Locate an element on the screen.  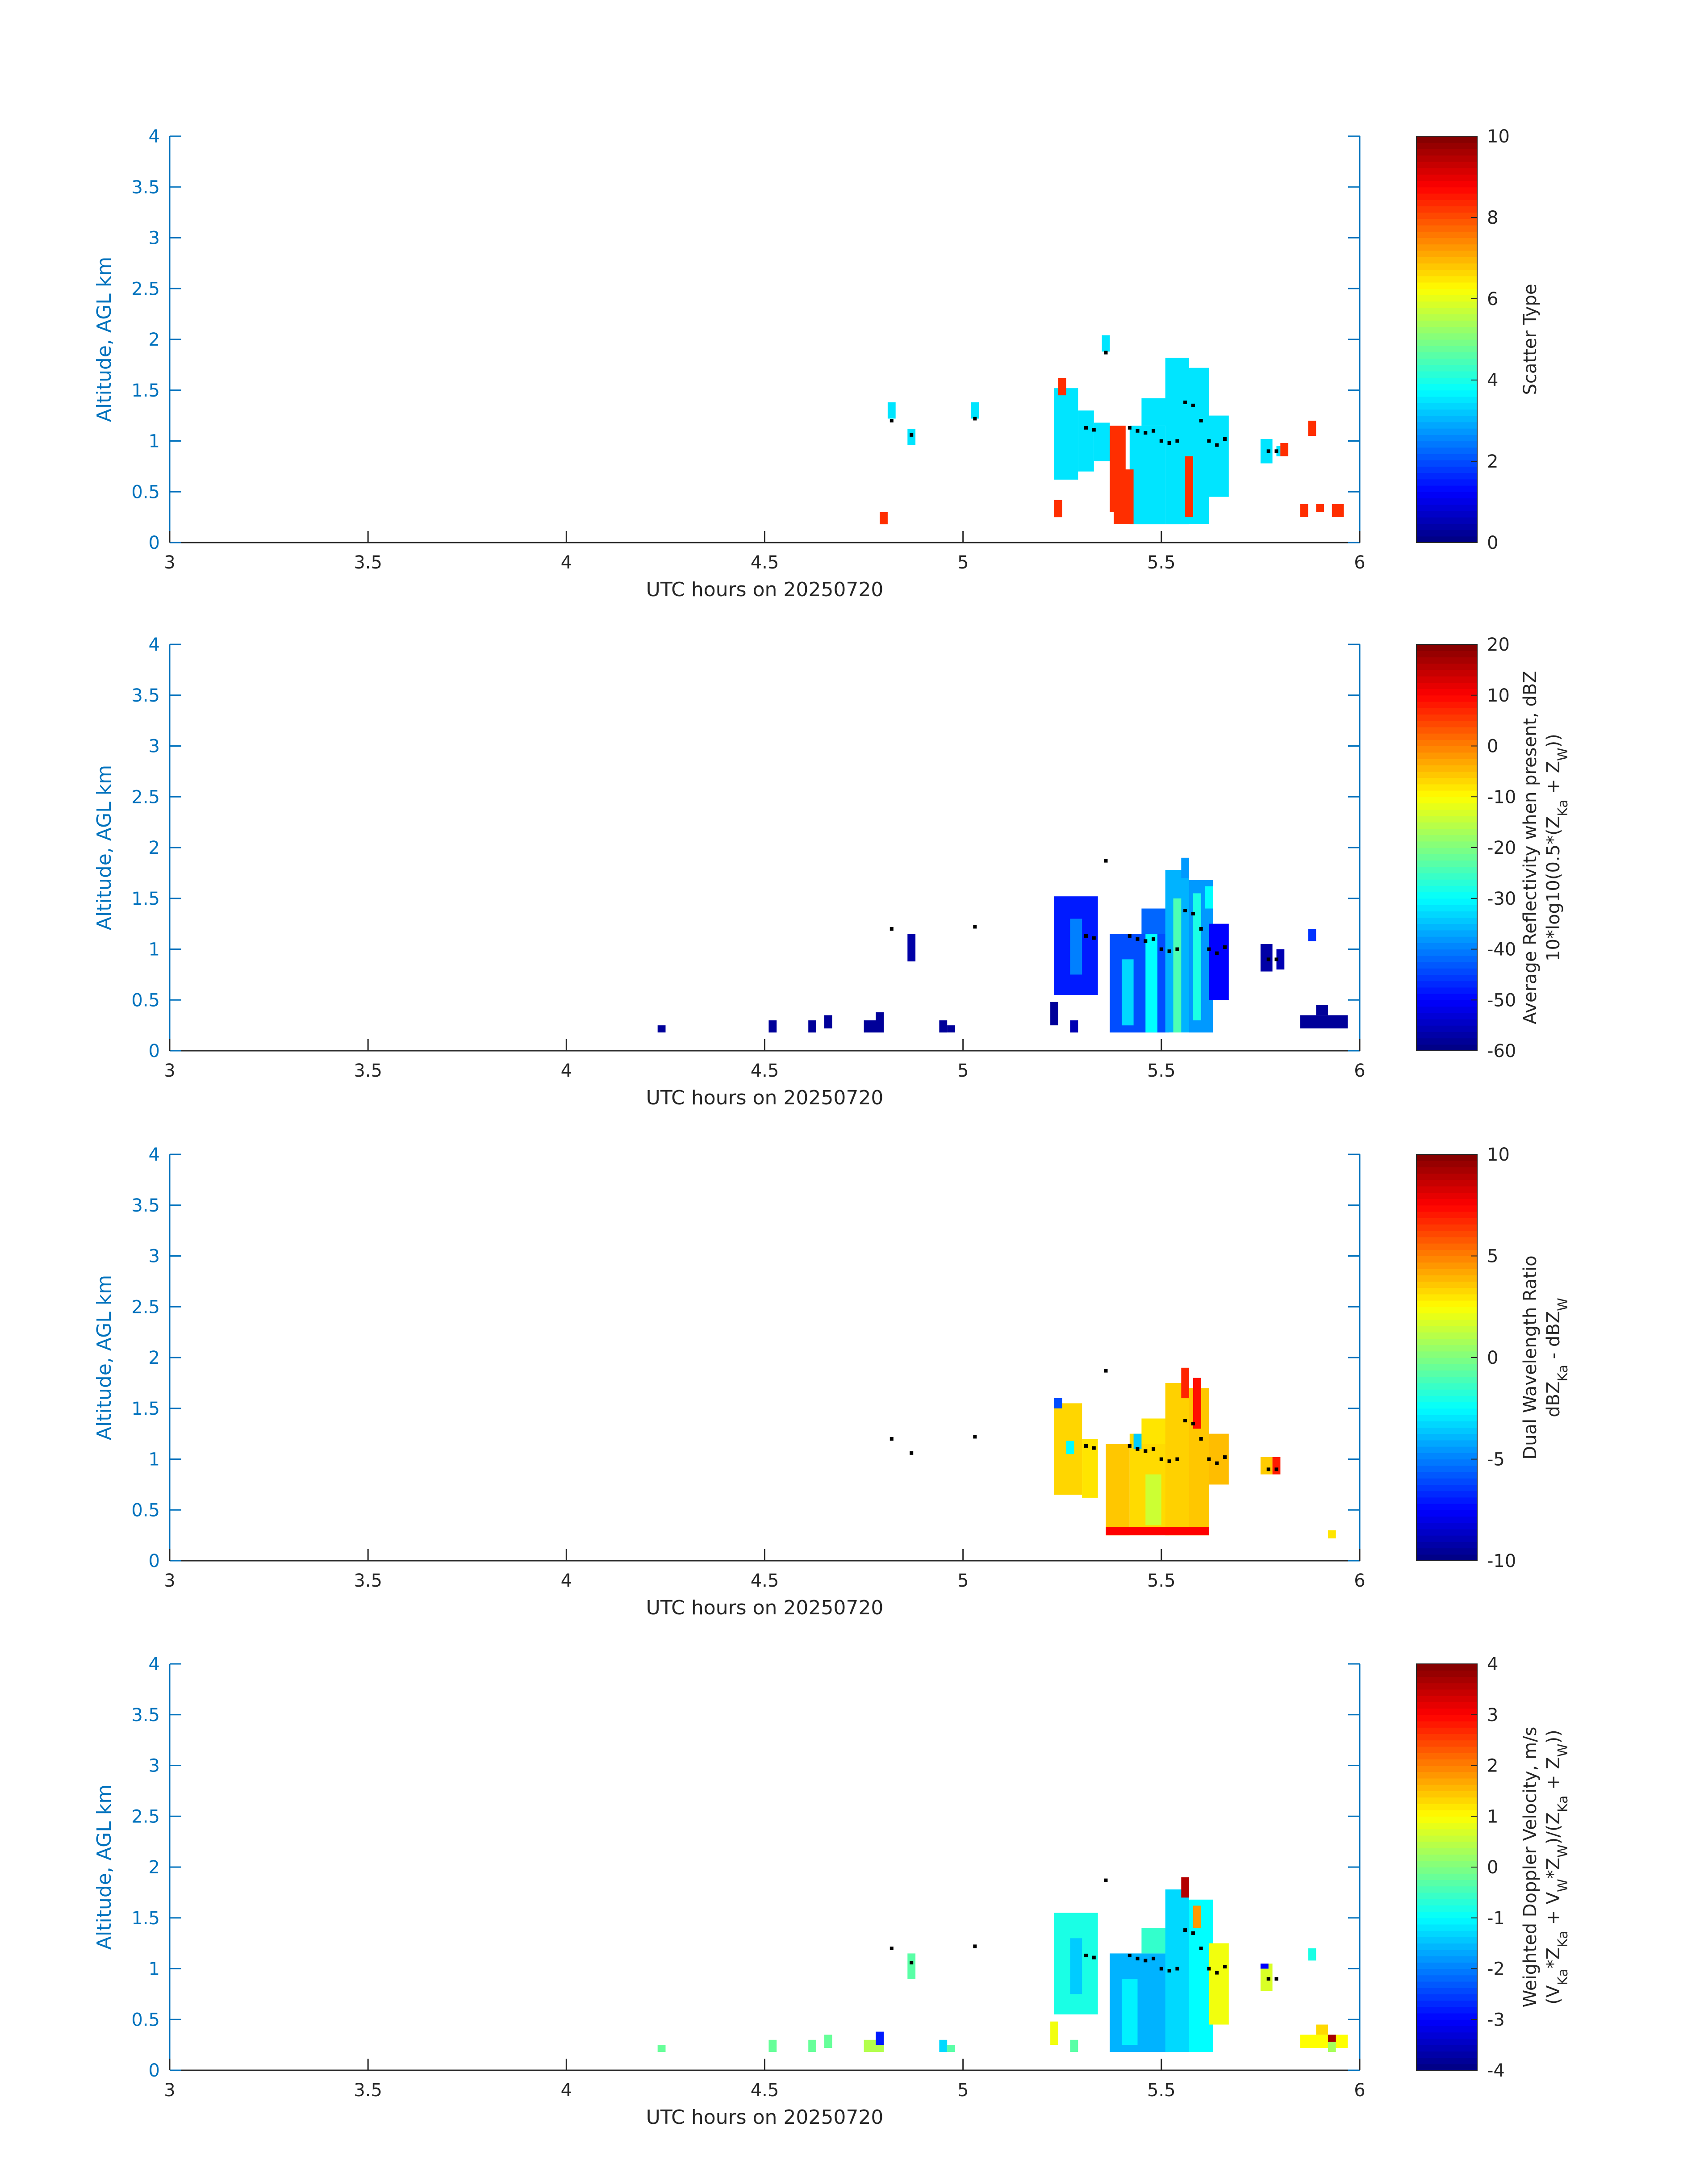
x-tick-label: 3 is located at coordinates (169, 1581).